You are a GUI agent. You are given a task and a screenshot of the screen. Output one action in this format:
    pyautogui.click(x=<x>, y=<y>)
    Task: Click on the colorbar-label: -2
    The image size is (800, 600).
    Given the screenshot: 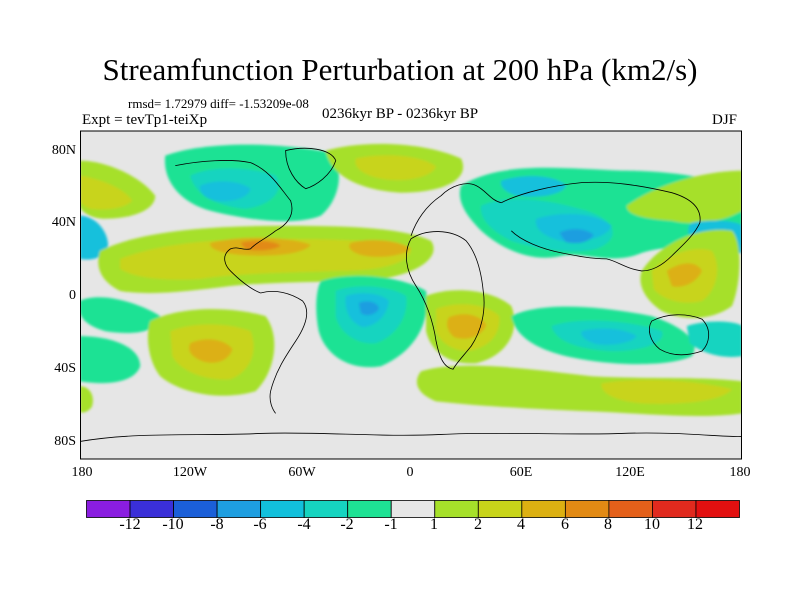 What is the action you would take?
    pyautogui.click(x=347, y=524)
    